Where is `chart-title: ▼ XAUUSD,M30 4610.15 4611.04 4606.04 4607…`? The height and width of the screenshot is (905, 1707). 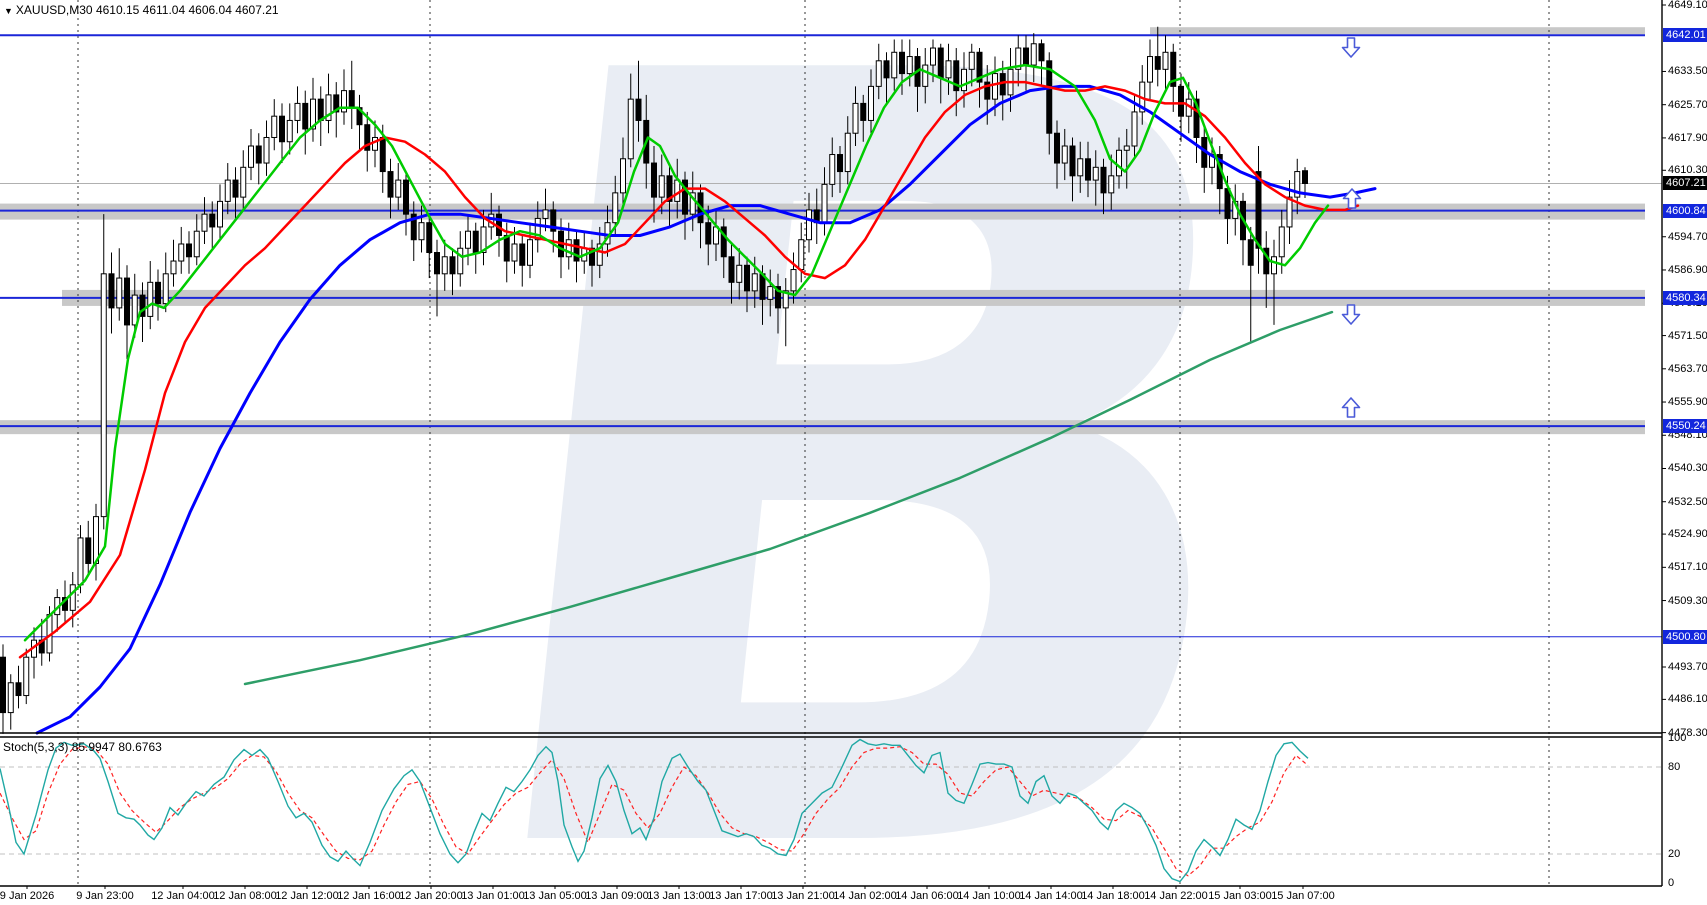 chart-title: ▼ XAUUSD,M30 4610.15 4611.04 4606.04 4607… is located at coordinates (141, 10).